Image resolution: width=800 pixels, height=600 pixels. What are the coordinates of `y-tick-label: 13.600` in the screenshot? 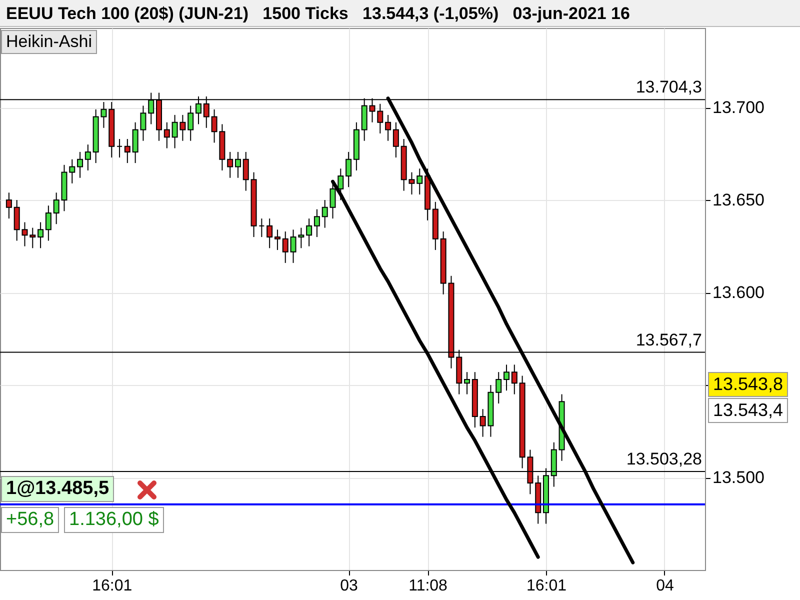 It's located at (738, 292).